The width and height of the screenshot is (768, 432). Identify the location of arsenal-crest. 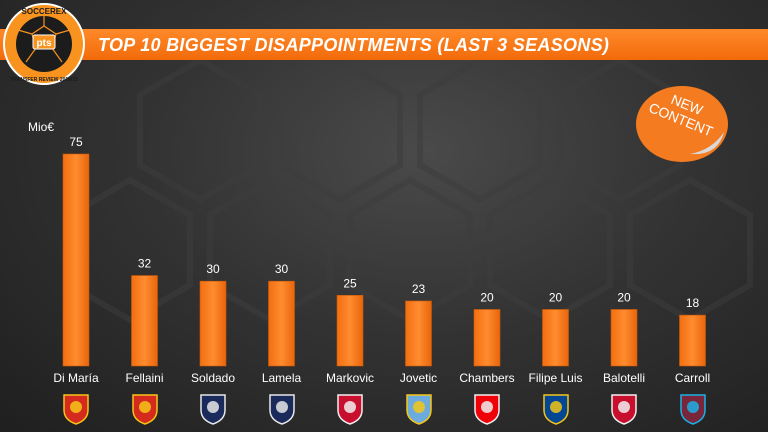
(487, 409).